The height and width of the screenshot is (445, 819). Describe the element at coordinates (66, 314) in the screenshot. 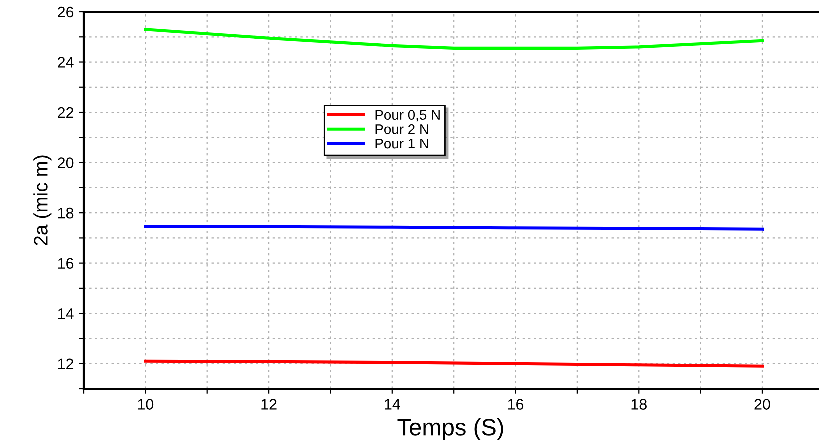

I see `y-tick-label: 14` at that location.